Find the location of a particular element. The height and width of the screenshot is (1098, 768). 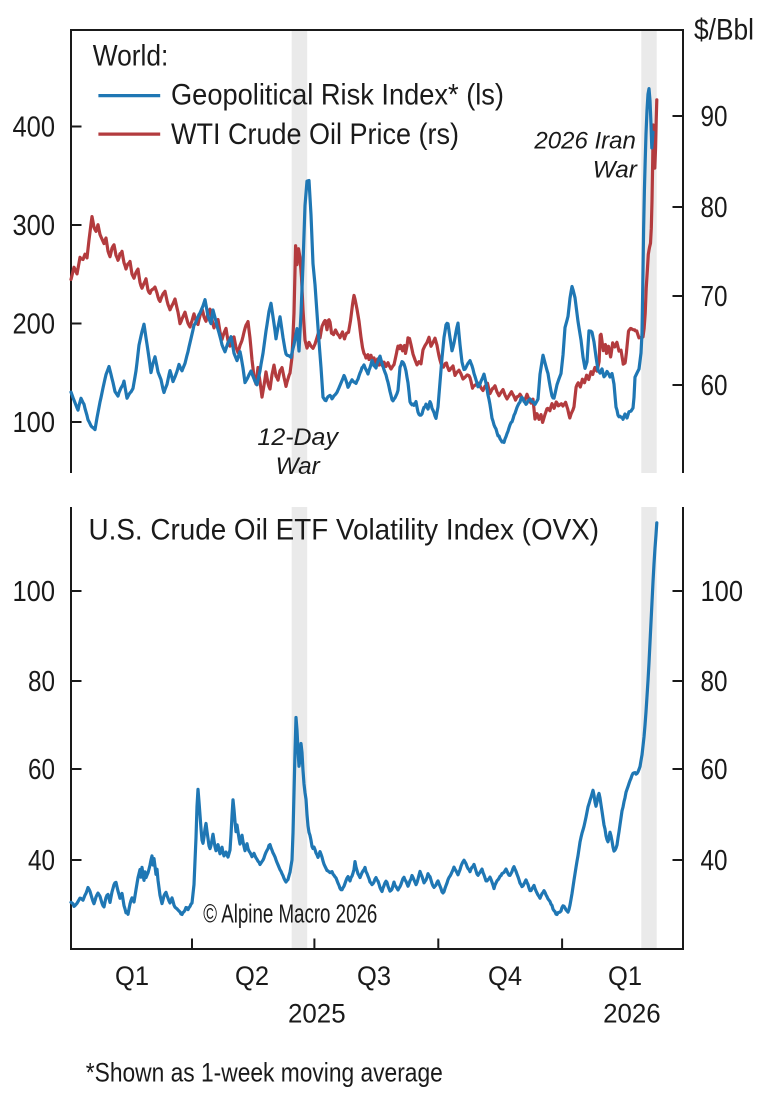

svg-text: 2026 is located at coordinates (632, 1014).